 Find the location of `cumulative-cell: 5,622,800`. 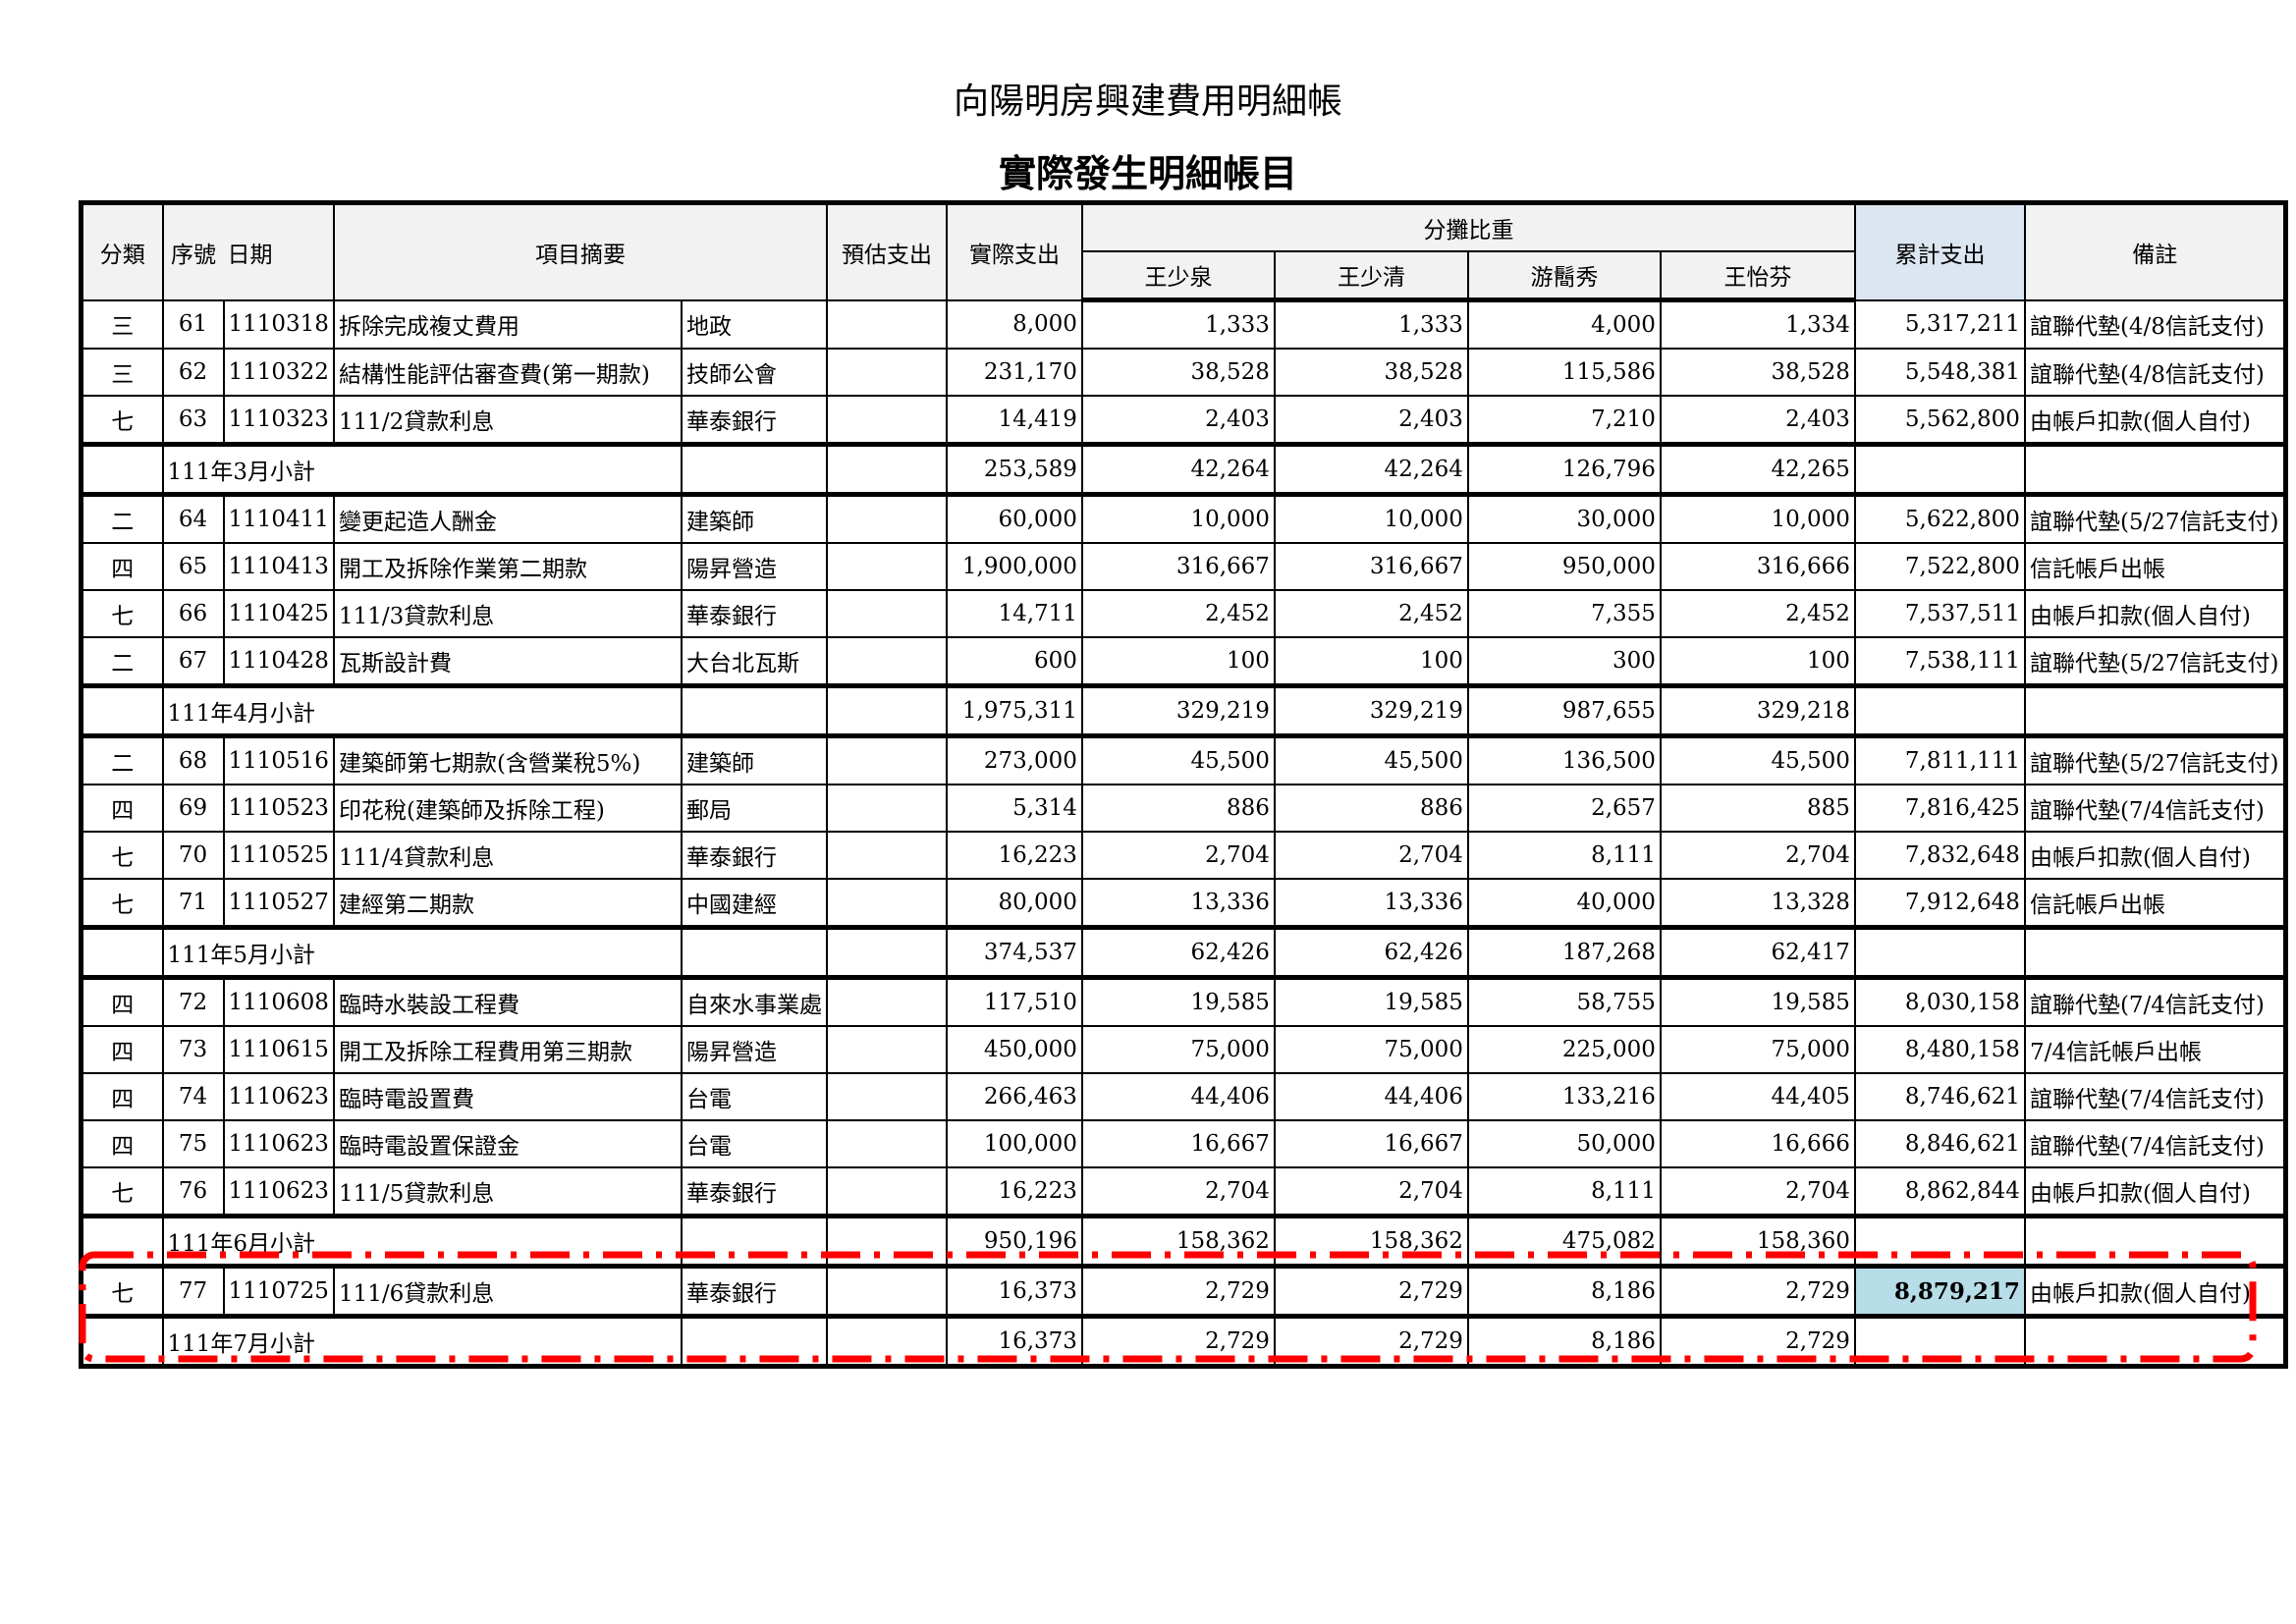

cumulative-cell: 5,622,800 is located at coordinates (1939, 518).